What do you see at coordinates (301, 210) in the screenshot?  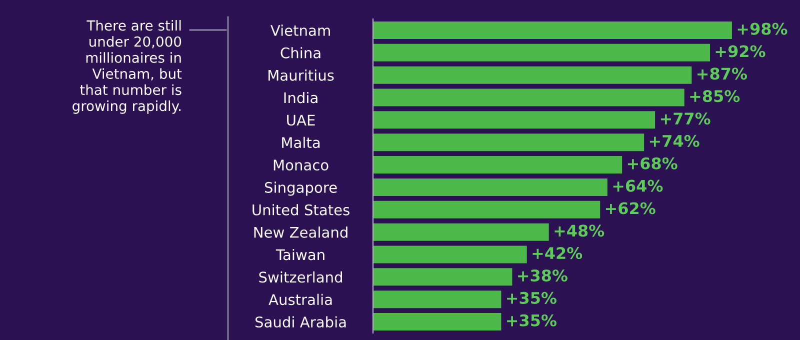 I see `y-tick-label: United States` at bounding box center [301, 210].